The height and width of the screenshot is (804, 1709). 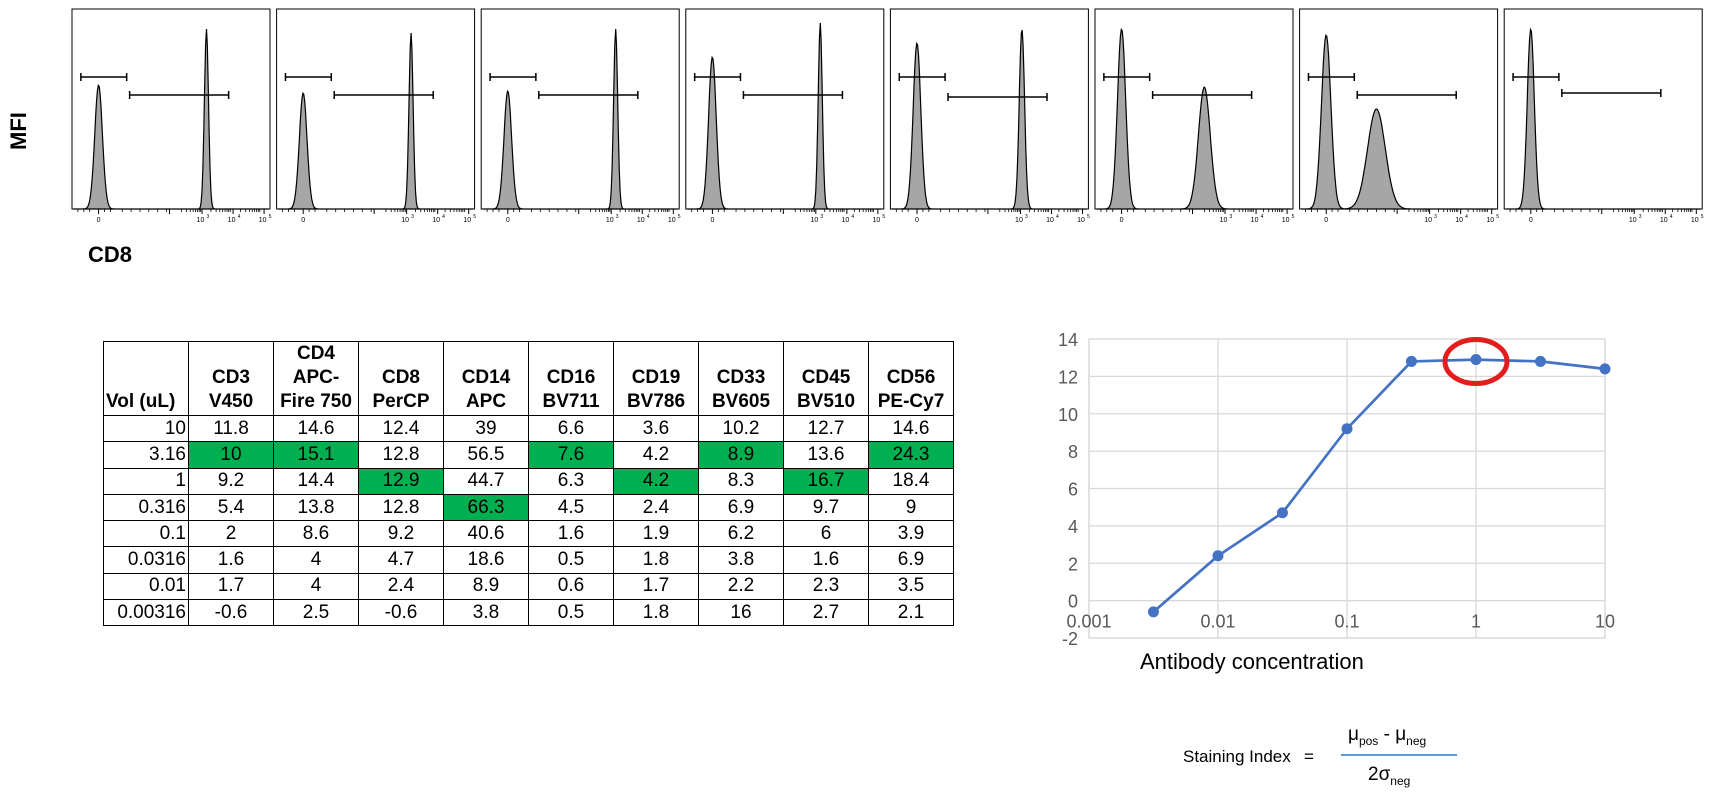 I want to click on staining-index-cell: 44.7, so click(x=486, y=481).